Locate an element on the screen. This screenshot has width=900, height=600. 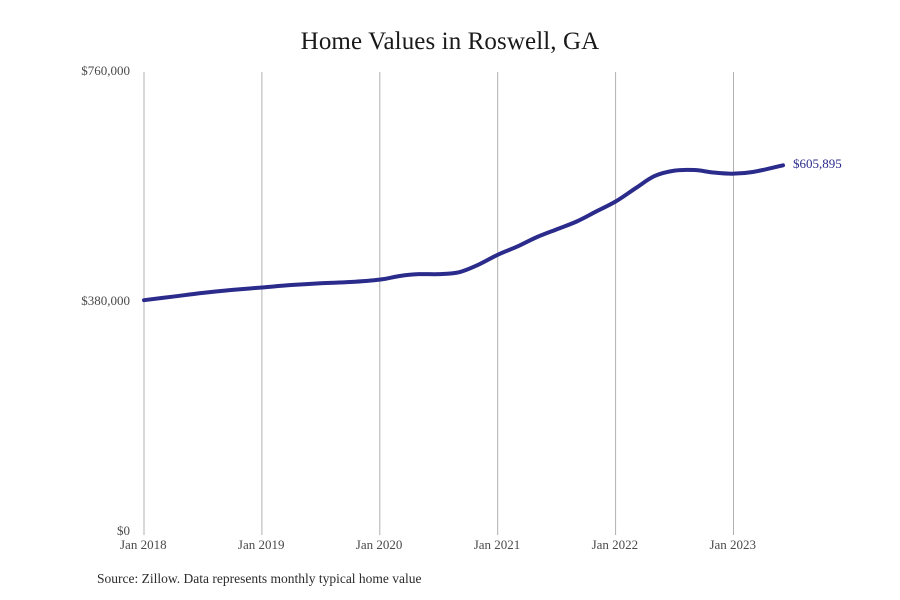
y-axis-tick-label: $380,000 is located at coordinates (105, 300).